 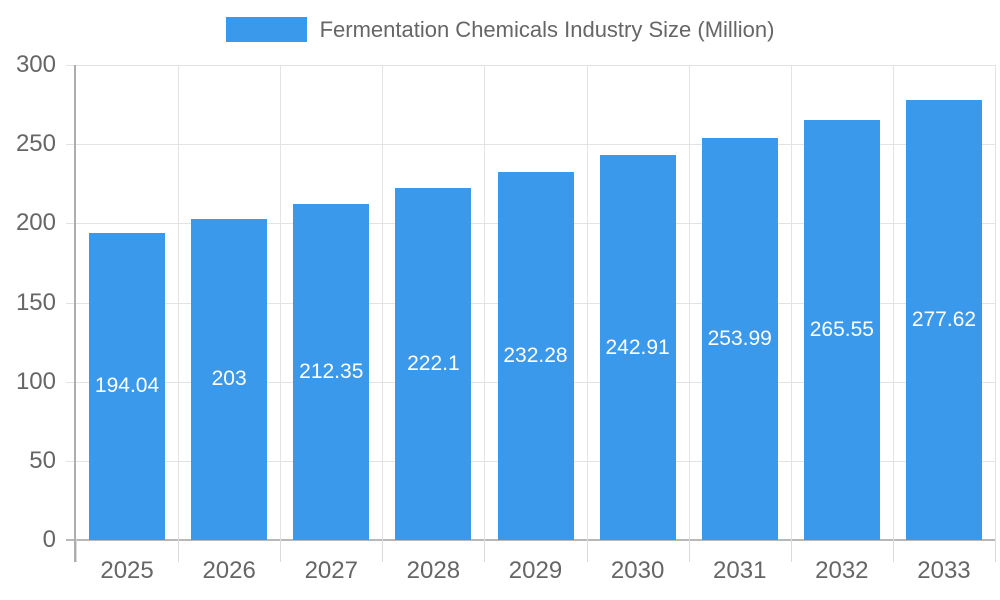 I want to click on bar-2033, so click(x=943, y=320).